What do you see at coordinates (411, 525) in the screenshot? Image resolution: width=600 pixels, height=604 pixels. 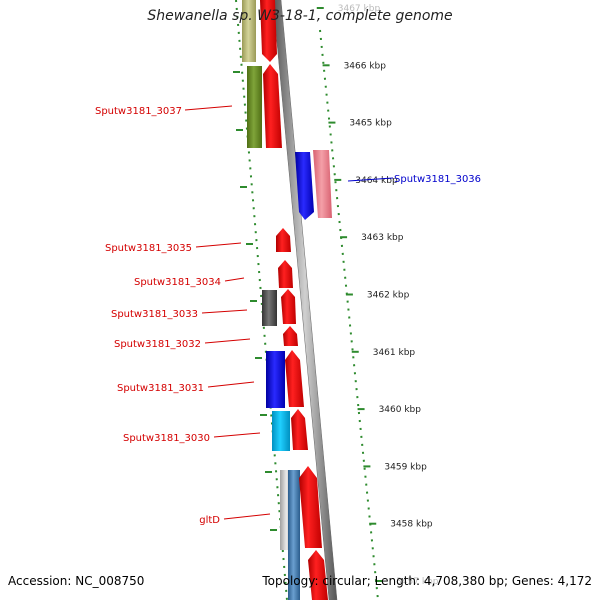 I see `scale-tick-label: 3458 kbp` at bounding box center [411, 525].